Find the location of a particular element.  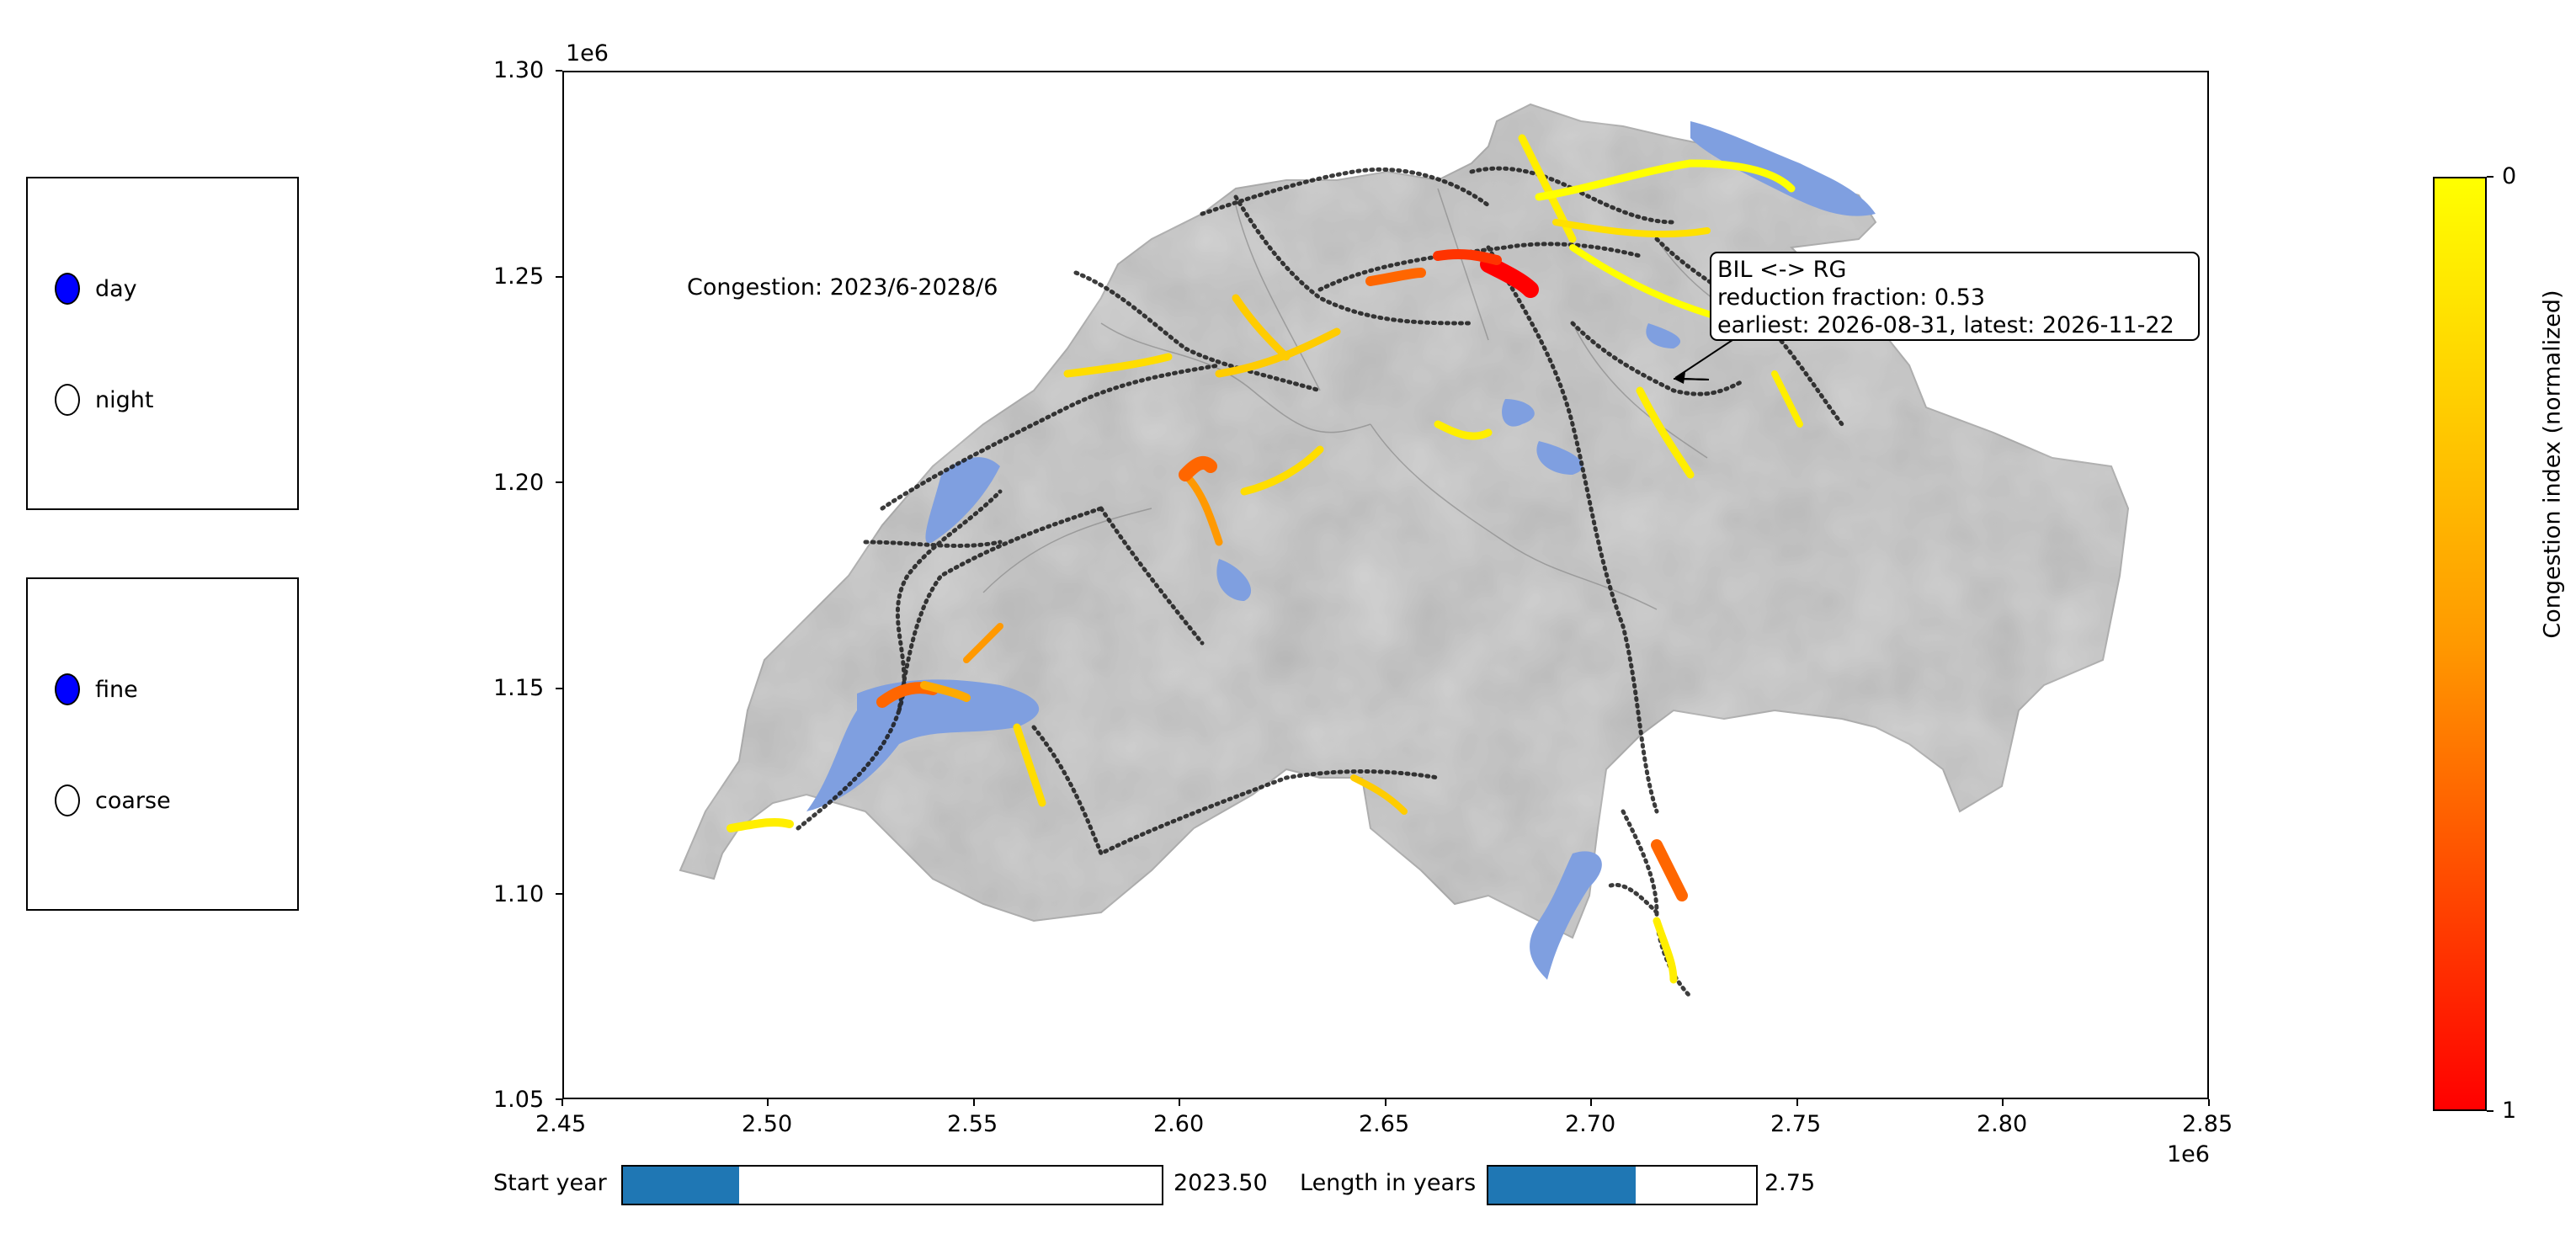

x-axis-exponent: 1e6 is located at coordinates (2188, 1154).